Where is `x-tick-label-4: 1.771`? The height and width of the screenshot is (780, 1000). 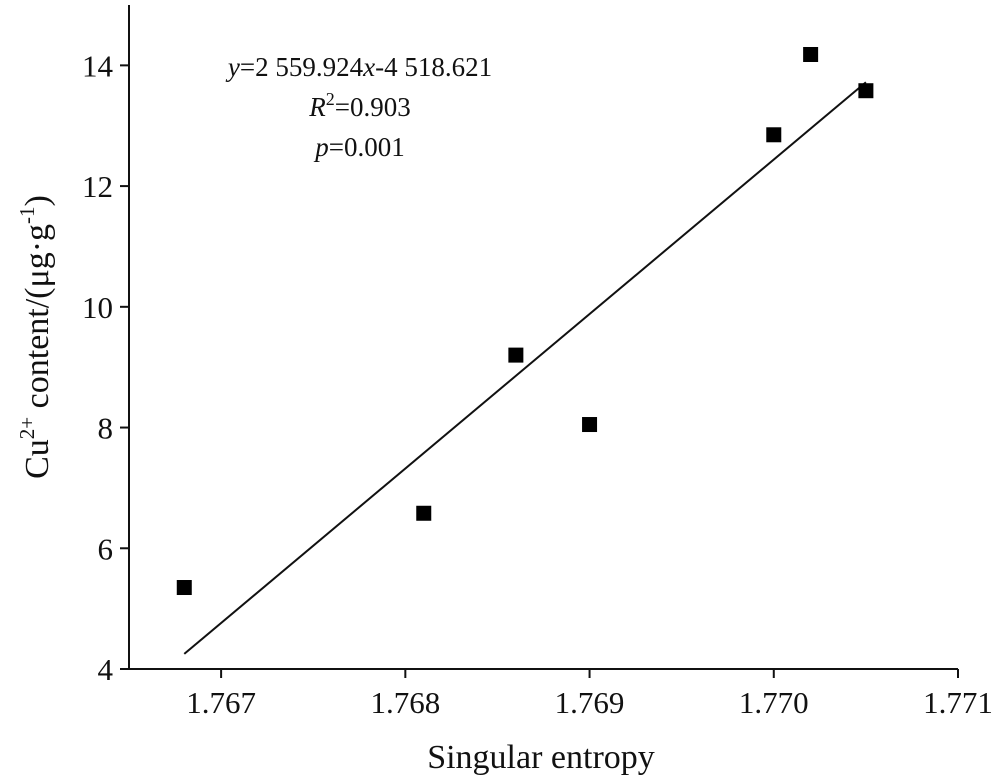 x-tick-label-4: 1.771 is located at coordinates (958, 702).